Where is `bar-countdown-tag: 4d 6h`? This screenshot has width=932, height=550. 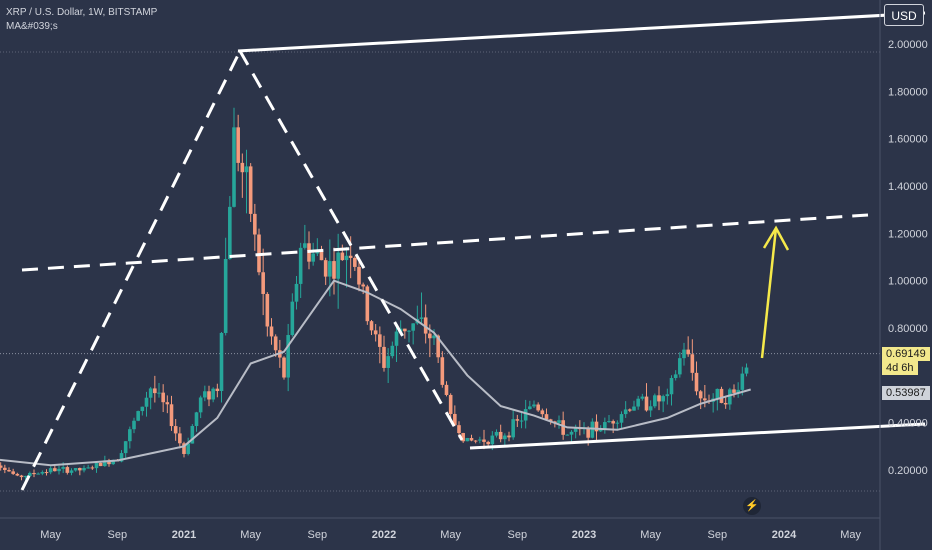
bar-countdown-tag: 4d 6h is located at coordinates (900, 368).